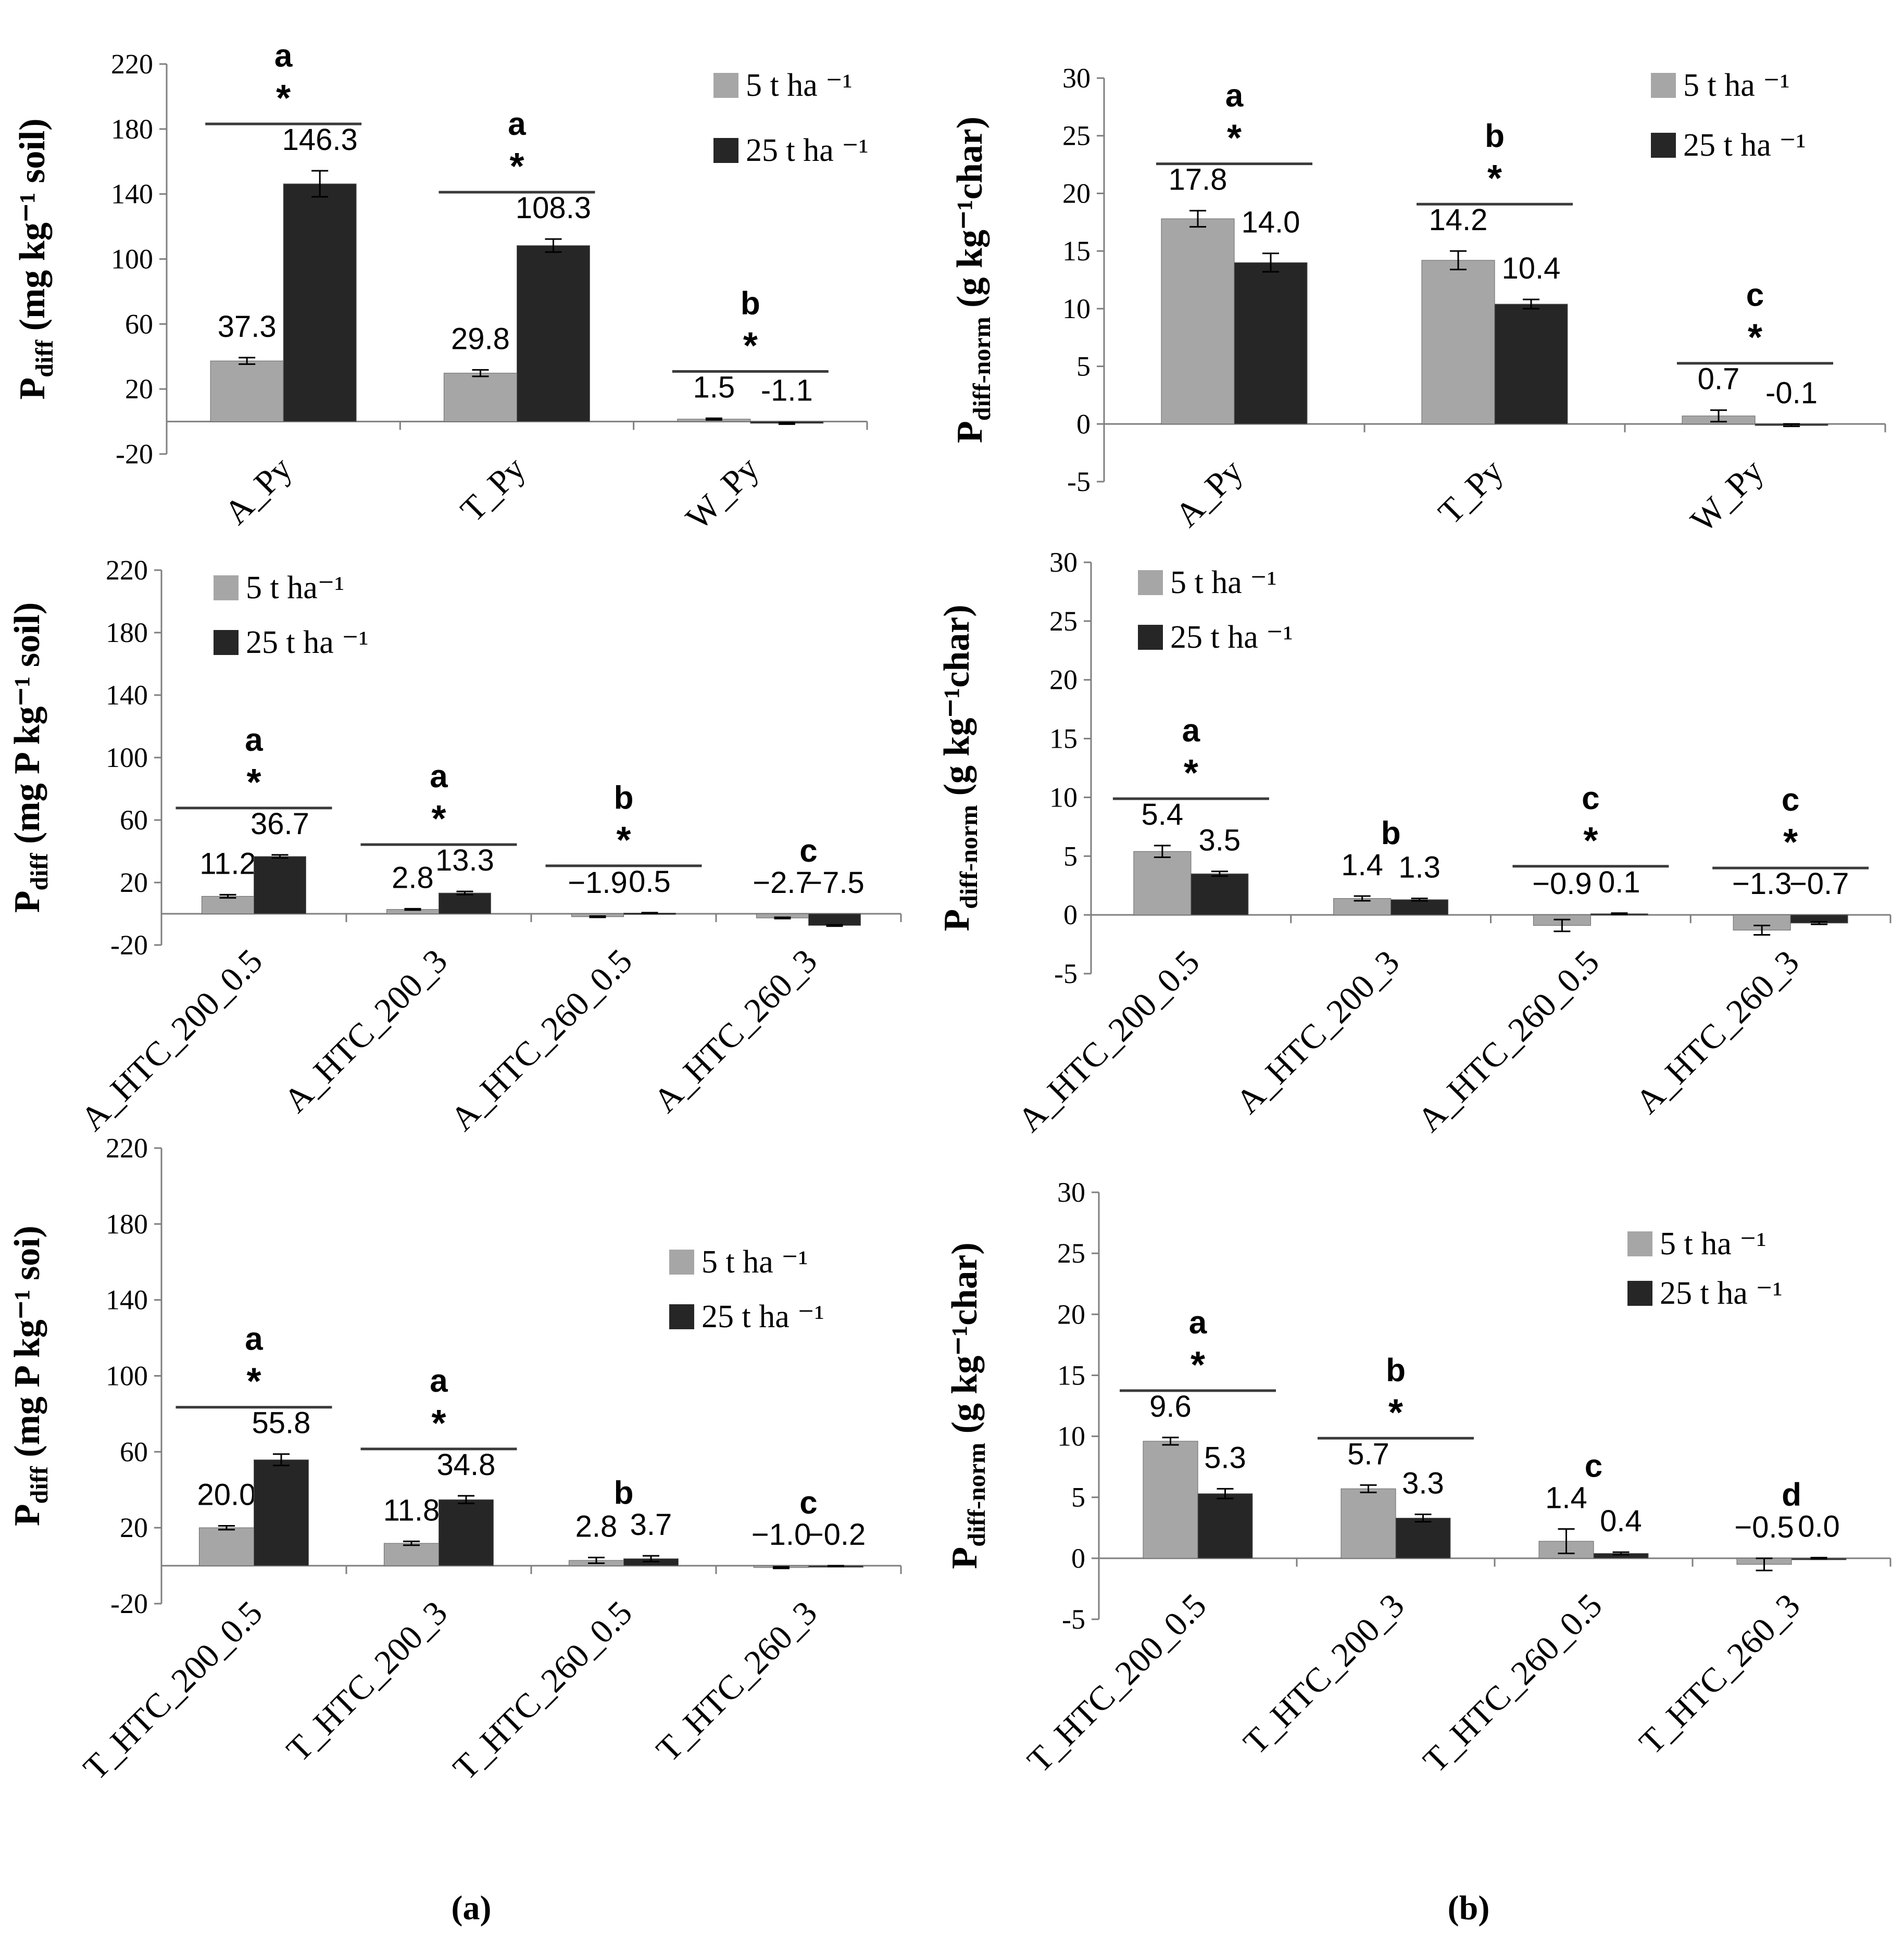  What do you see at coordinates (1063, 621) in the screenshot?
I see `y-tick-label: 25` at bounding box center [1063, 621].